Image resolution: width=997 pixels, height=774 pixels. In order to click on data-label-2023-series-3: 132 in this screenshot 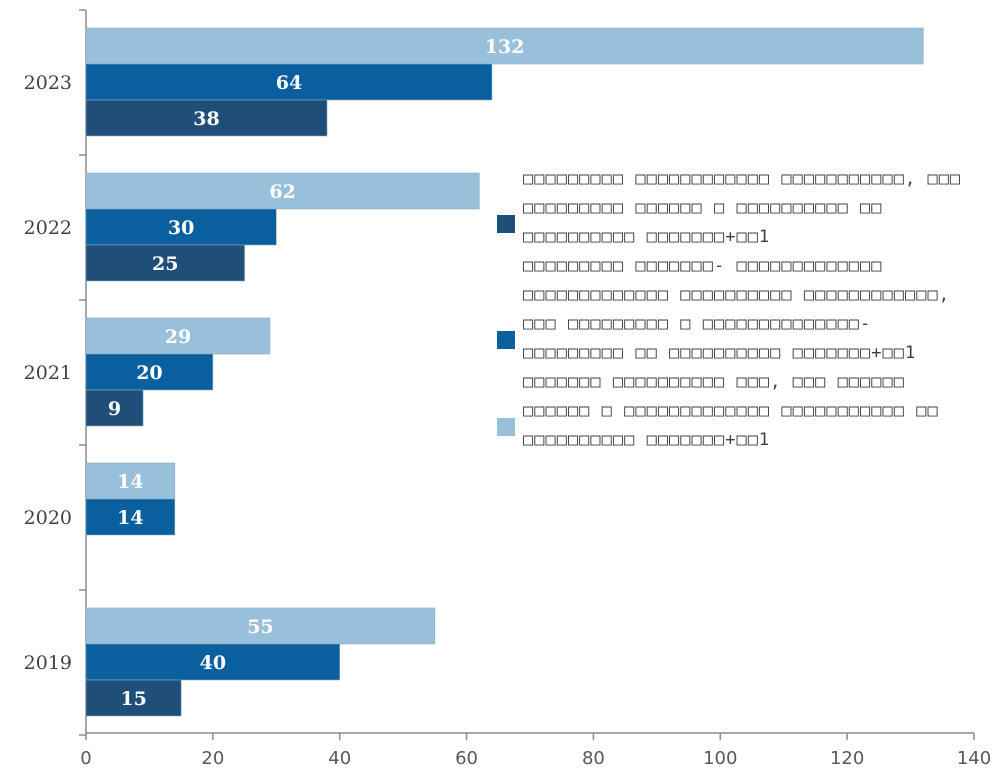, I will do `click(505, 47)`.